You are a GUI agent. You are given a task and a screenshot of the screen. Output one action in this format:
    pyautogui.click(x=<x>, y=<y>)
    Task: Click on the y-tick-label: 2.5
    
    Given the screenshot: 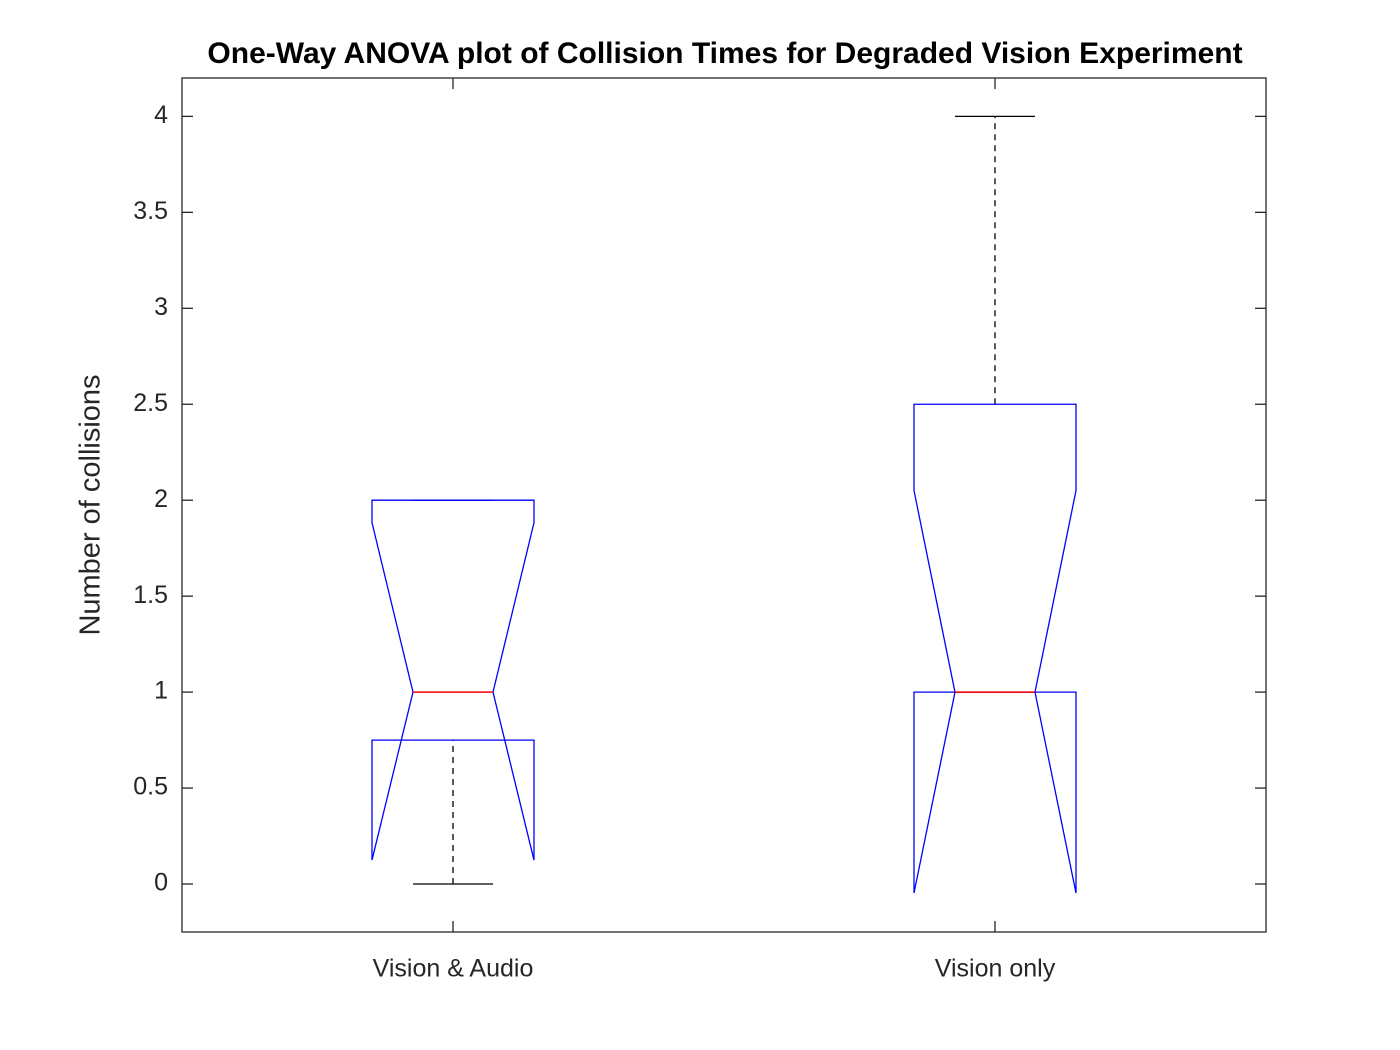 What is the action you would take?
    pyautogui.click(x=150, y=403)
    